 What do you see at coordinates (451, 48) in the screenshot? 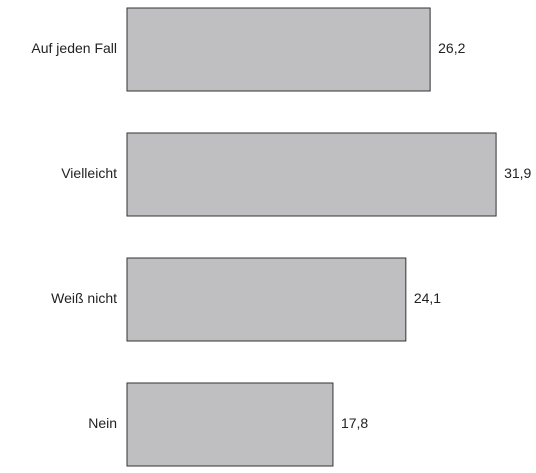
I see `value-label: 26,2` at bounding box center [451, 48].